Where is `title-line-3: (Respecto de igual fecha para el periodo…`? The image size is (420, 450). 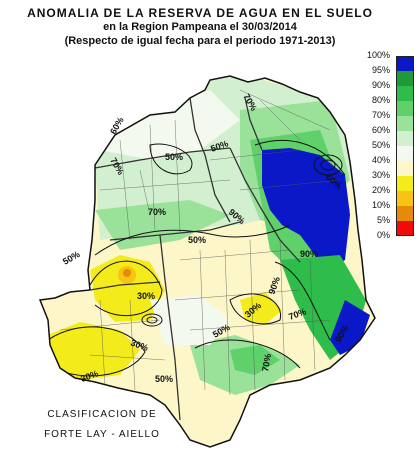
title-line-3: (Respecto de igual fecha para el periodo… is located at coordinates (200, 41).